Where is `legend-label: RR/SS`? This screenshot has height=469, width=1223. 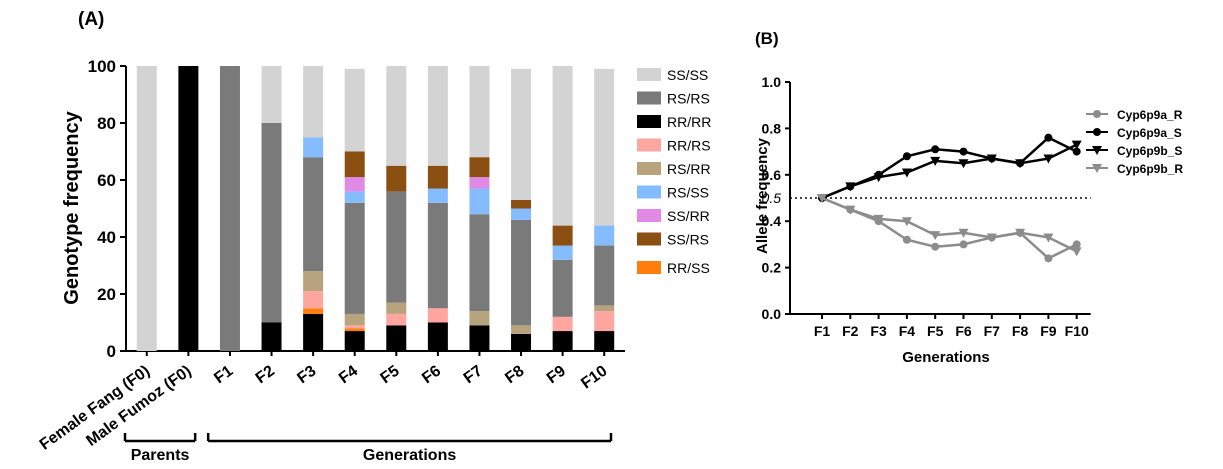
legend-label: RR/SS is located at coordinates (688, 268).